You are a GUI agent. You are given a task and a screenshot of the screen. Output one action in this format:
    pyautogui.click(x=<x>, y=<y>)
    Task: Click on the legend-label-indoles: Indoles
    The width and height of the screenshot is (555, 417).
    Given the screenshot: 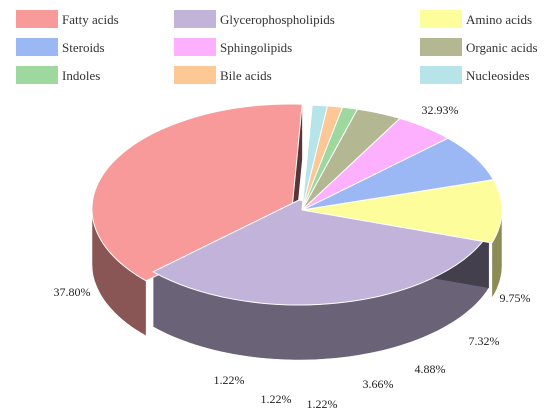 What is the action you would take?
    pyautogui.click(x=81, y=75)
    